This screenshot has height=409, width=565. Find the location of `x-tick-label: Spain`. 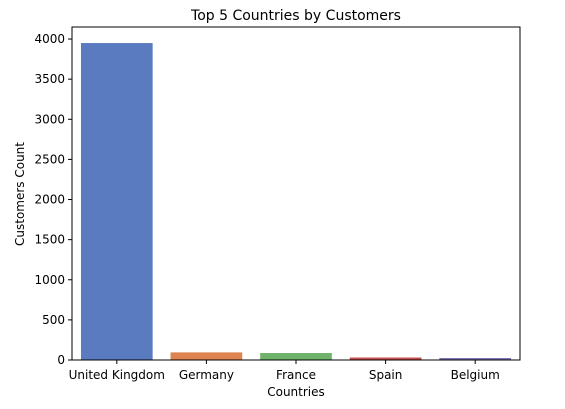

x-tick-label: Spain is located at coordinates (386, 375).